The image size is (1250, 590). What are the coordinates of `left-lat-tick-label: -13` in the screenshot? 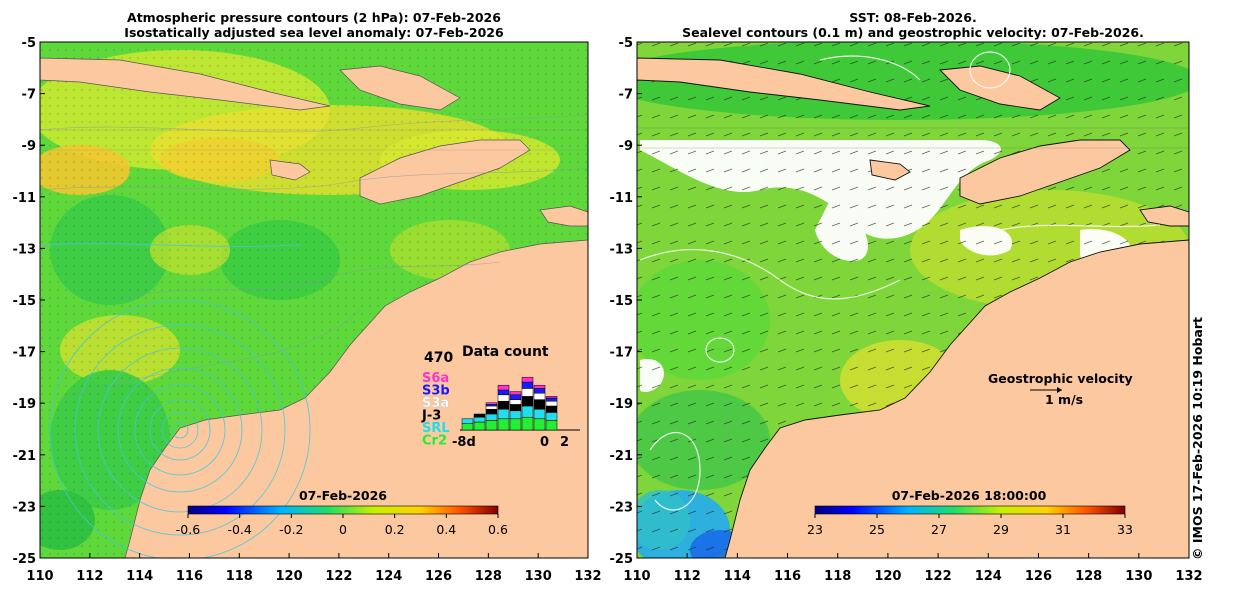 It's located at (25, 249).